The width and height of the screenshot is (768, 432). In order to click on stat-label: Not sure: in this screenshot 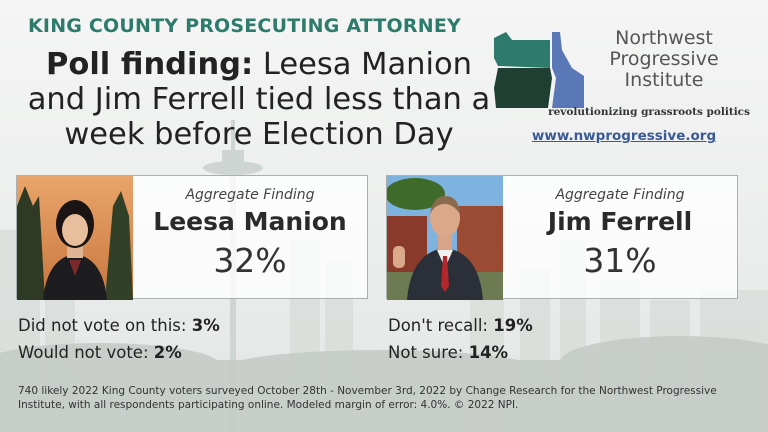, I will do `click(426, 352)`.